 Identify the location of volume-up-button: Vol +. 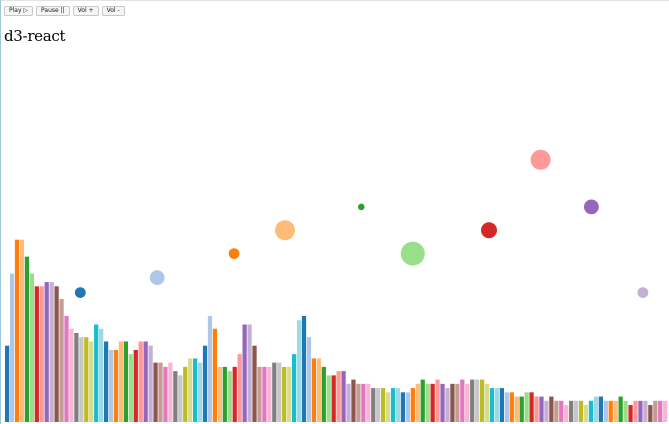
(85, 11).